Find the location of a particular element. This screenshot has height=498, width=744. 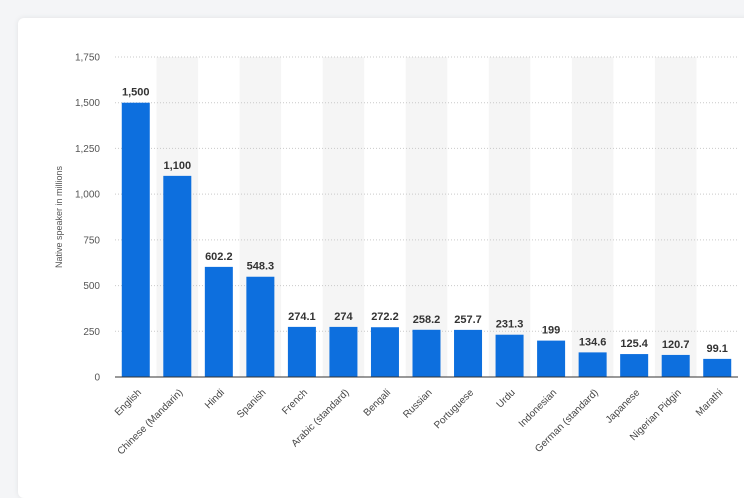

y-tick-label: 1,750 is located at coordinates (87, 58).